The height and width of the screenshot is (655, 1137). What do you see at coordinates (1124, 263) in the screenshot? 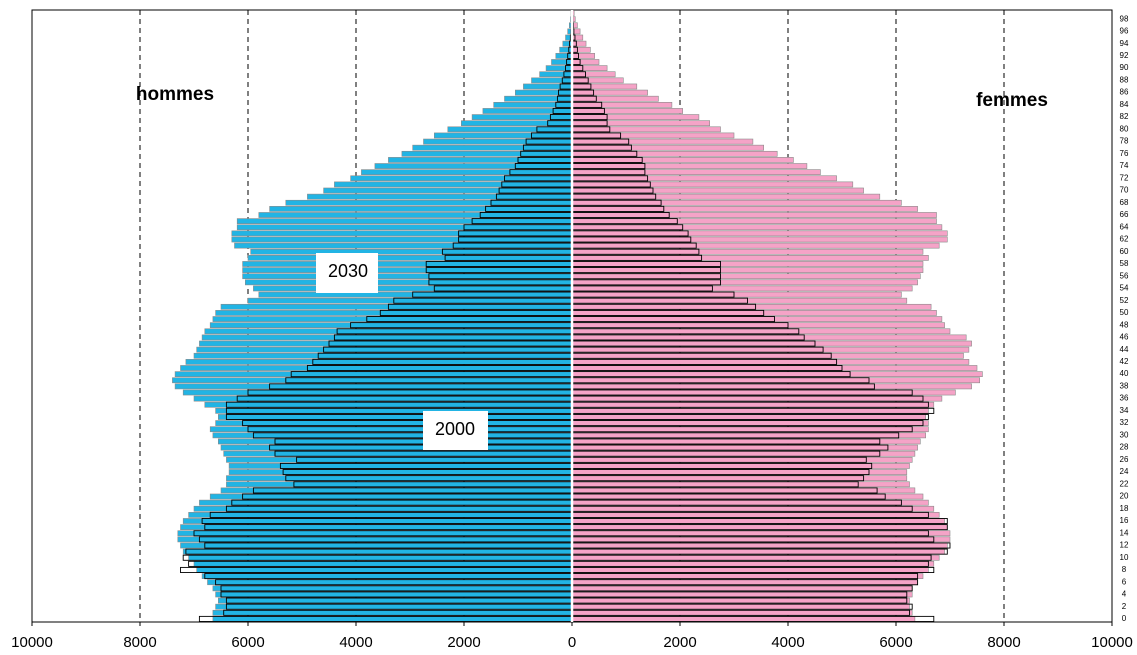
I see `age-label: 58` at bounding box center [1124, 263].